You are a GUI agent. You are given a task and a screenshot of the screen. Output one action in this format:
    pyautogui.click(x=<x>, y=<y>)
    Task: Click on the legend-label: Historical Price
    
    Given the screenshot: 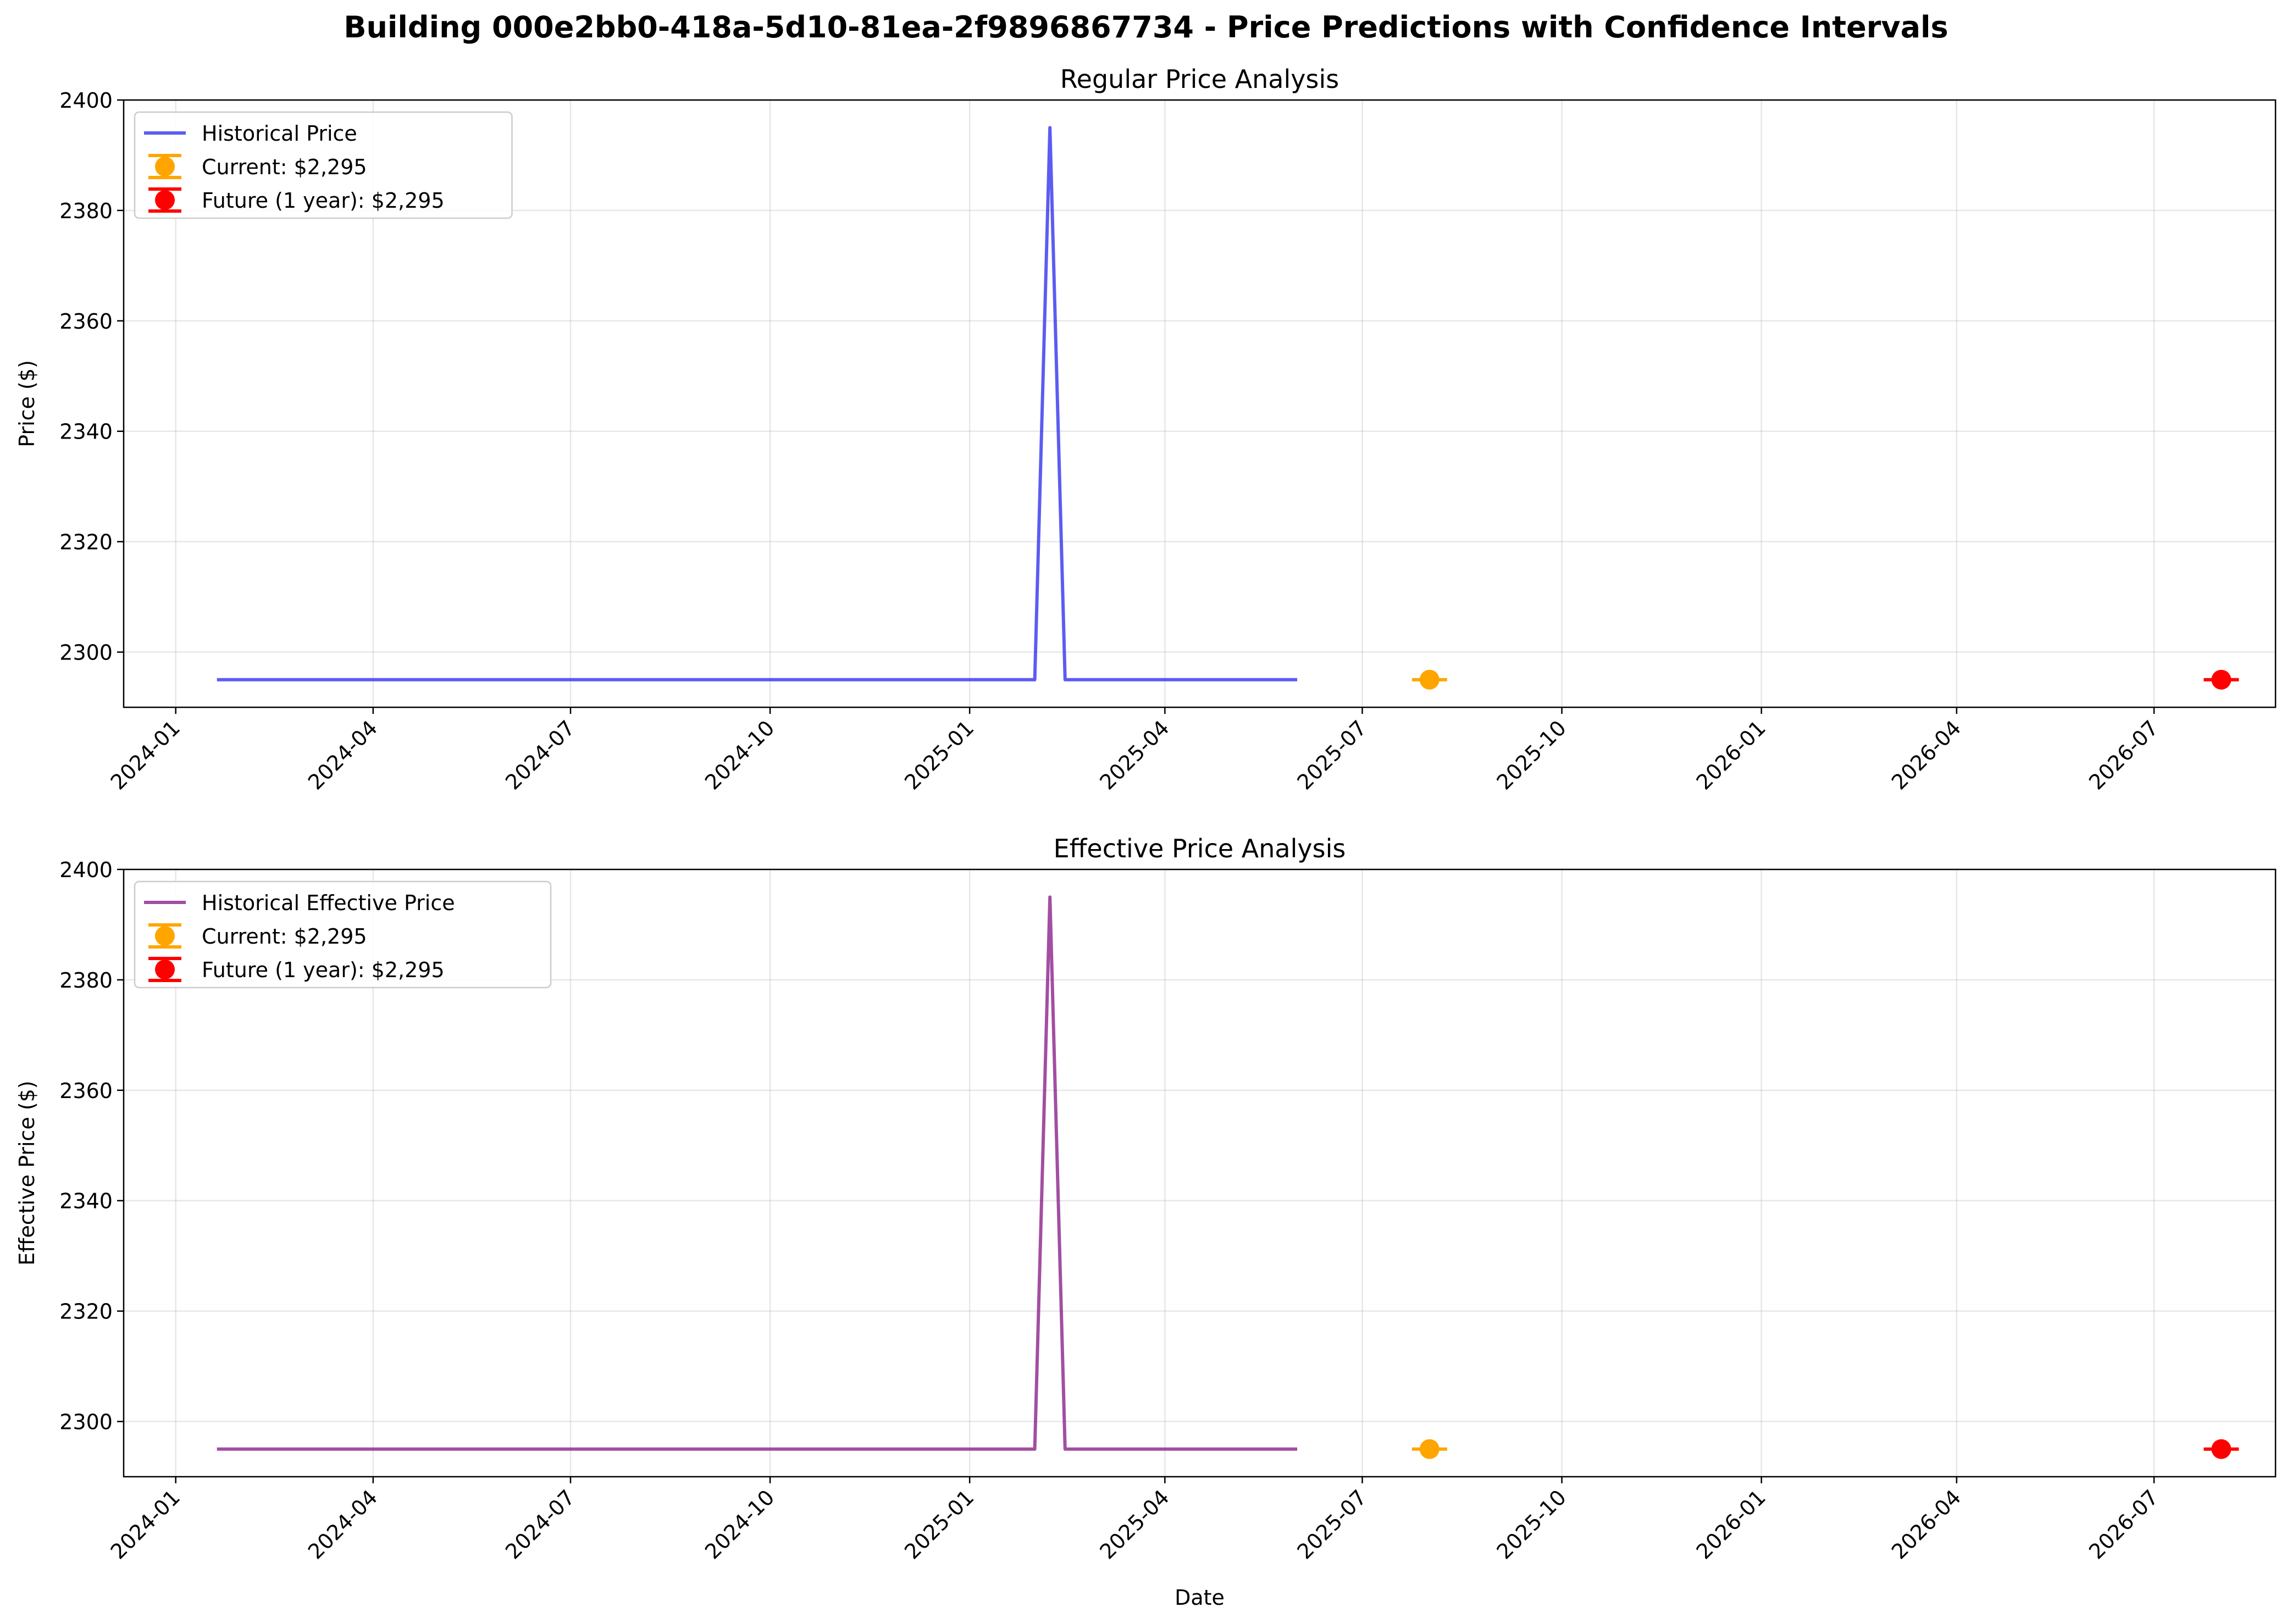 What is the action you would take?
    pyautogui.click(x=279, y=133)
    